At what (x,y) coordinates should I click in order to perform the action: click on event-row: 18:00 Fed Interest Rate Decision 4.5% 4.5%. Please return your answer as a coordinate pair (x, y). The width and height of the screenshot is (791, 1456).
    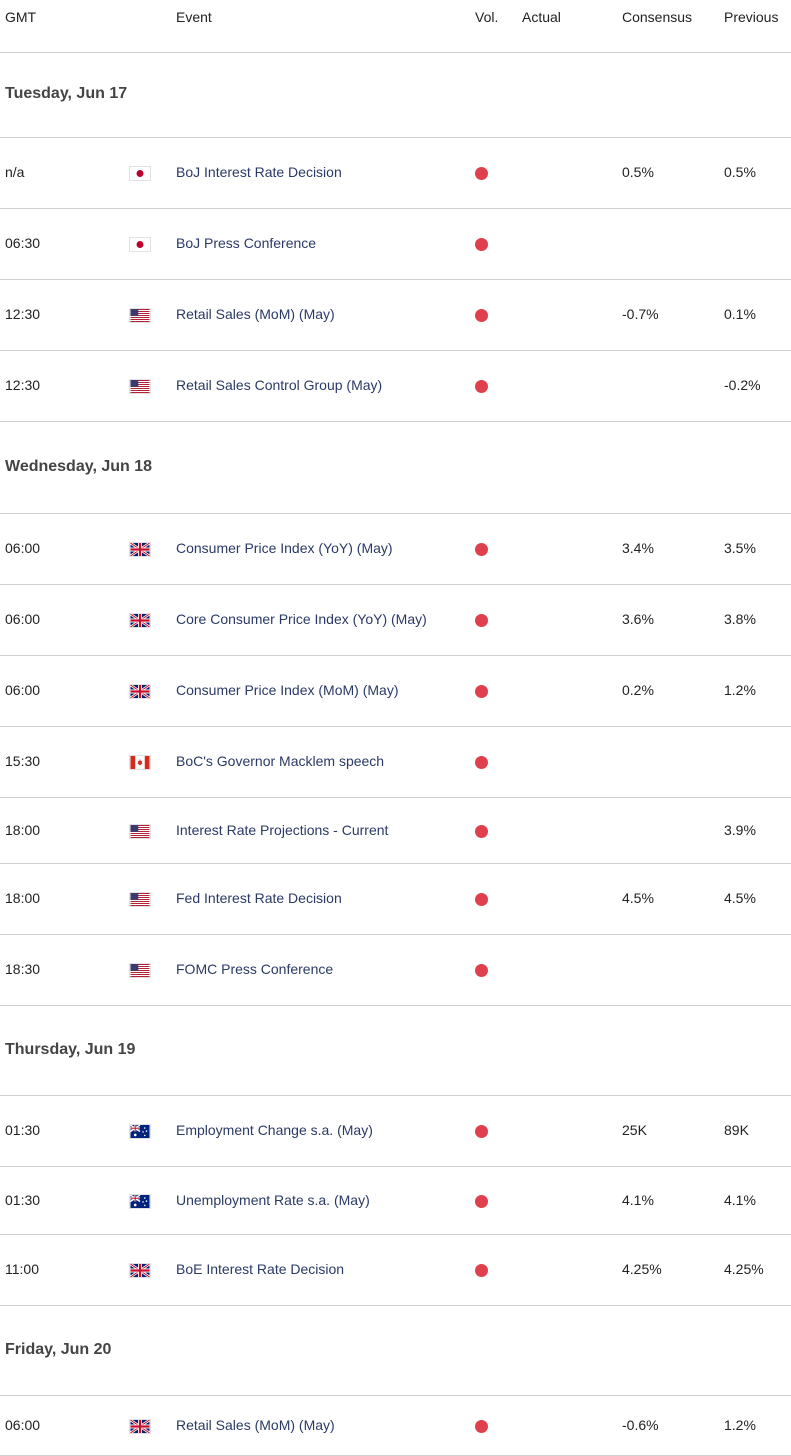
    Looking at the image, I should click on (395, 899).